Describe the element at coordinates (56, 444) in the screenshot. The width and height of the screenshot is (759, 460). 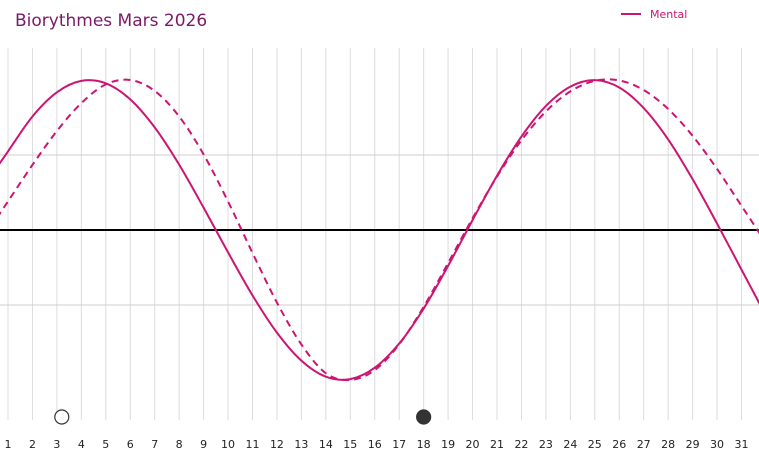
I see `x-tick-label-3: 3` at that location.